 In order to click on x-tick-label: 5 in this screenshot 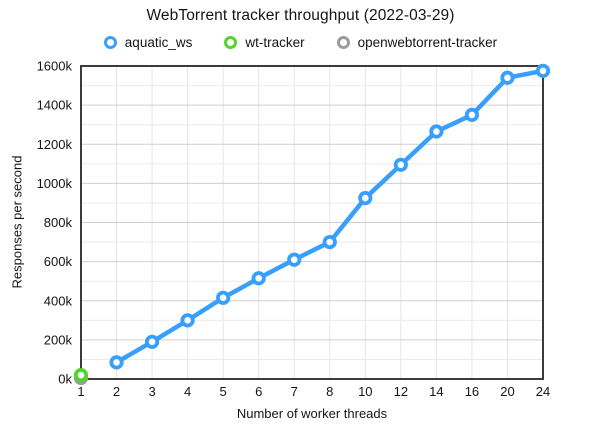, I will do `click(223, 391)`.